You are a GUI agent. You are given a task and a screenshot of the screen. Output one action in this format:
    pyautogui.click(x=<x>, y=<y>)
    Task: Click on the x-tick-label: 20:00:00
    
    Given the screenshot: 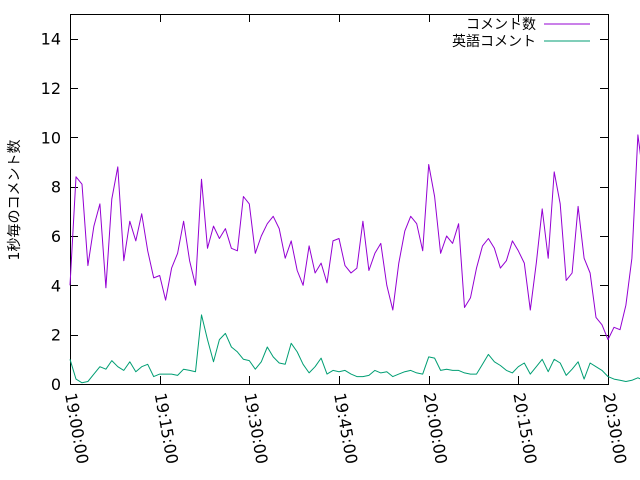 What is the action you would take?
    pyautogui.click(x=435, y=428)
    